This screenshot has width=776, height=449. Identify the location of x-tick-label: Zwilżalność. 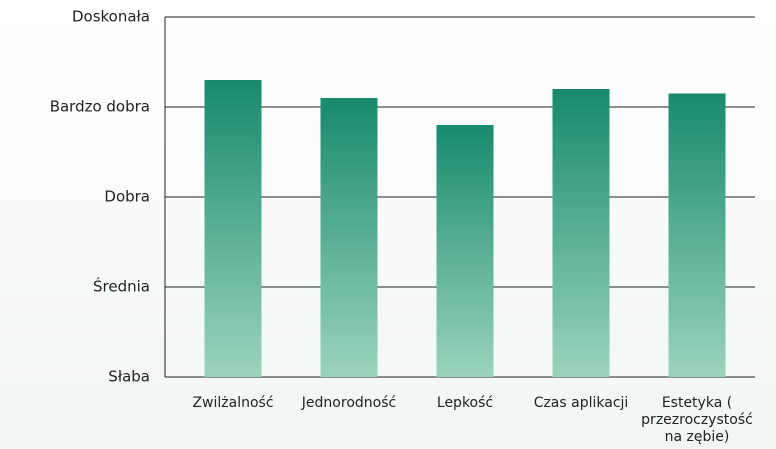
(233, 403).